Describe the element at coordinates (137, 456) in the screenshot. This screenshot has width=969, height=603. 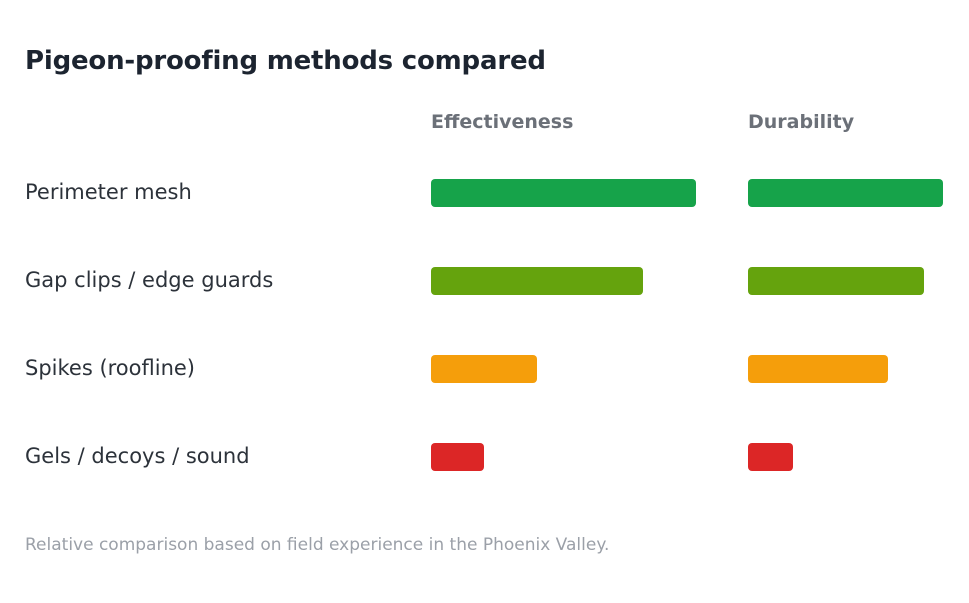
I see `row-label: Gels / decoys / sound` at that location.